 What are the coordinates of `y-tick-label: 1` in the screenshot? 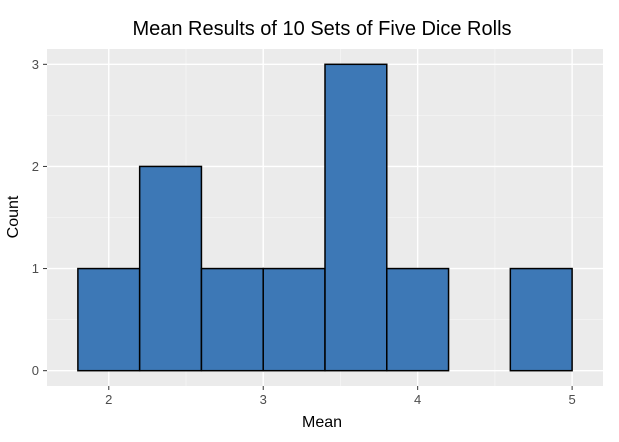 It's located at (35, 268).